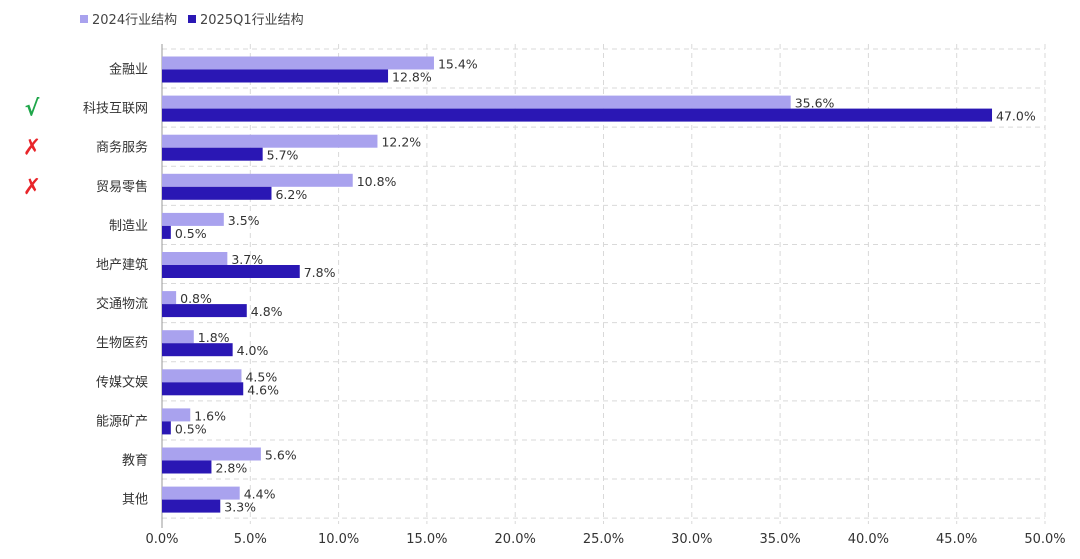 The width and height of the screenshot is (1080, 559). What do you see at coordinates (338, 539) in the screenshot?
I see `x-tick-label: 10.0%` at bounding box center [338, 539].